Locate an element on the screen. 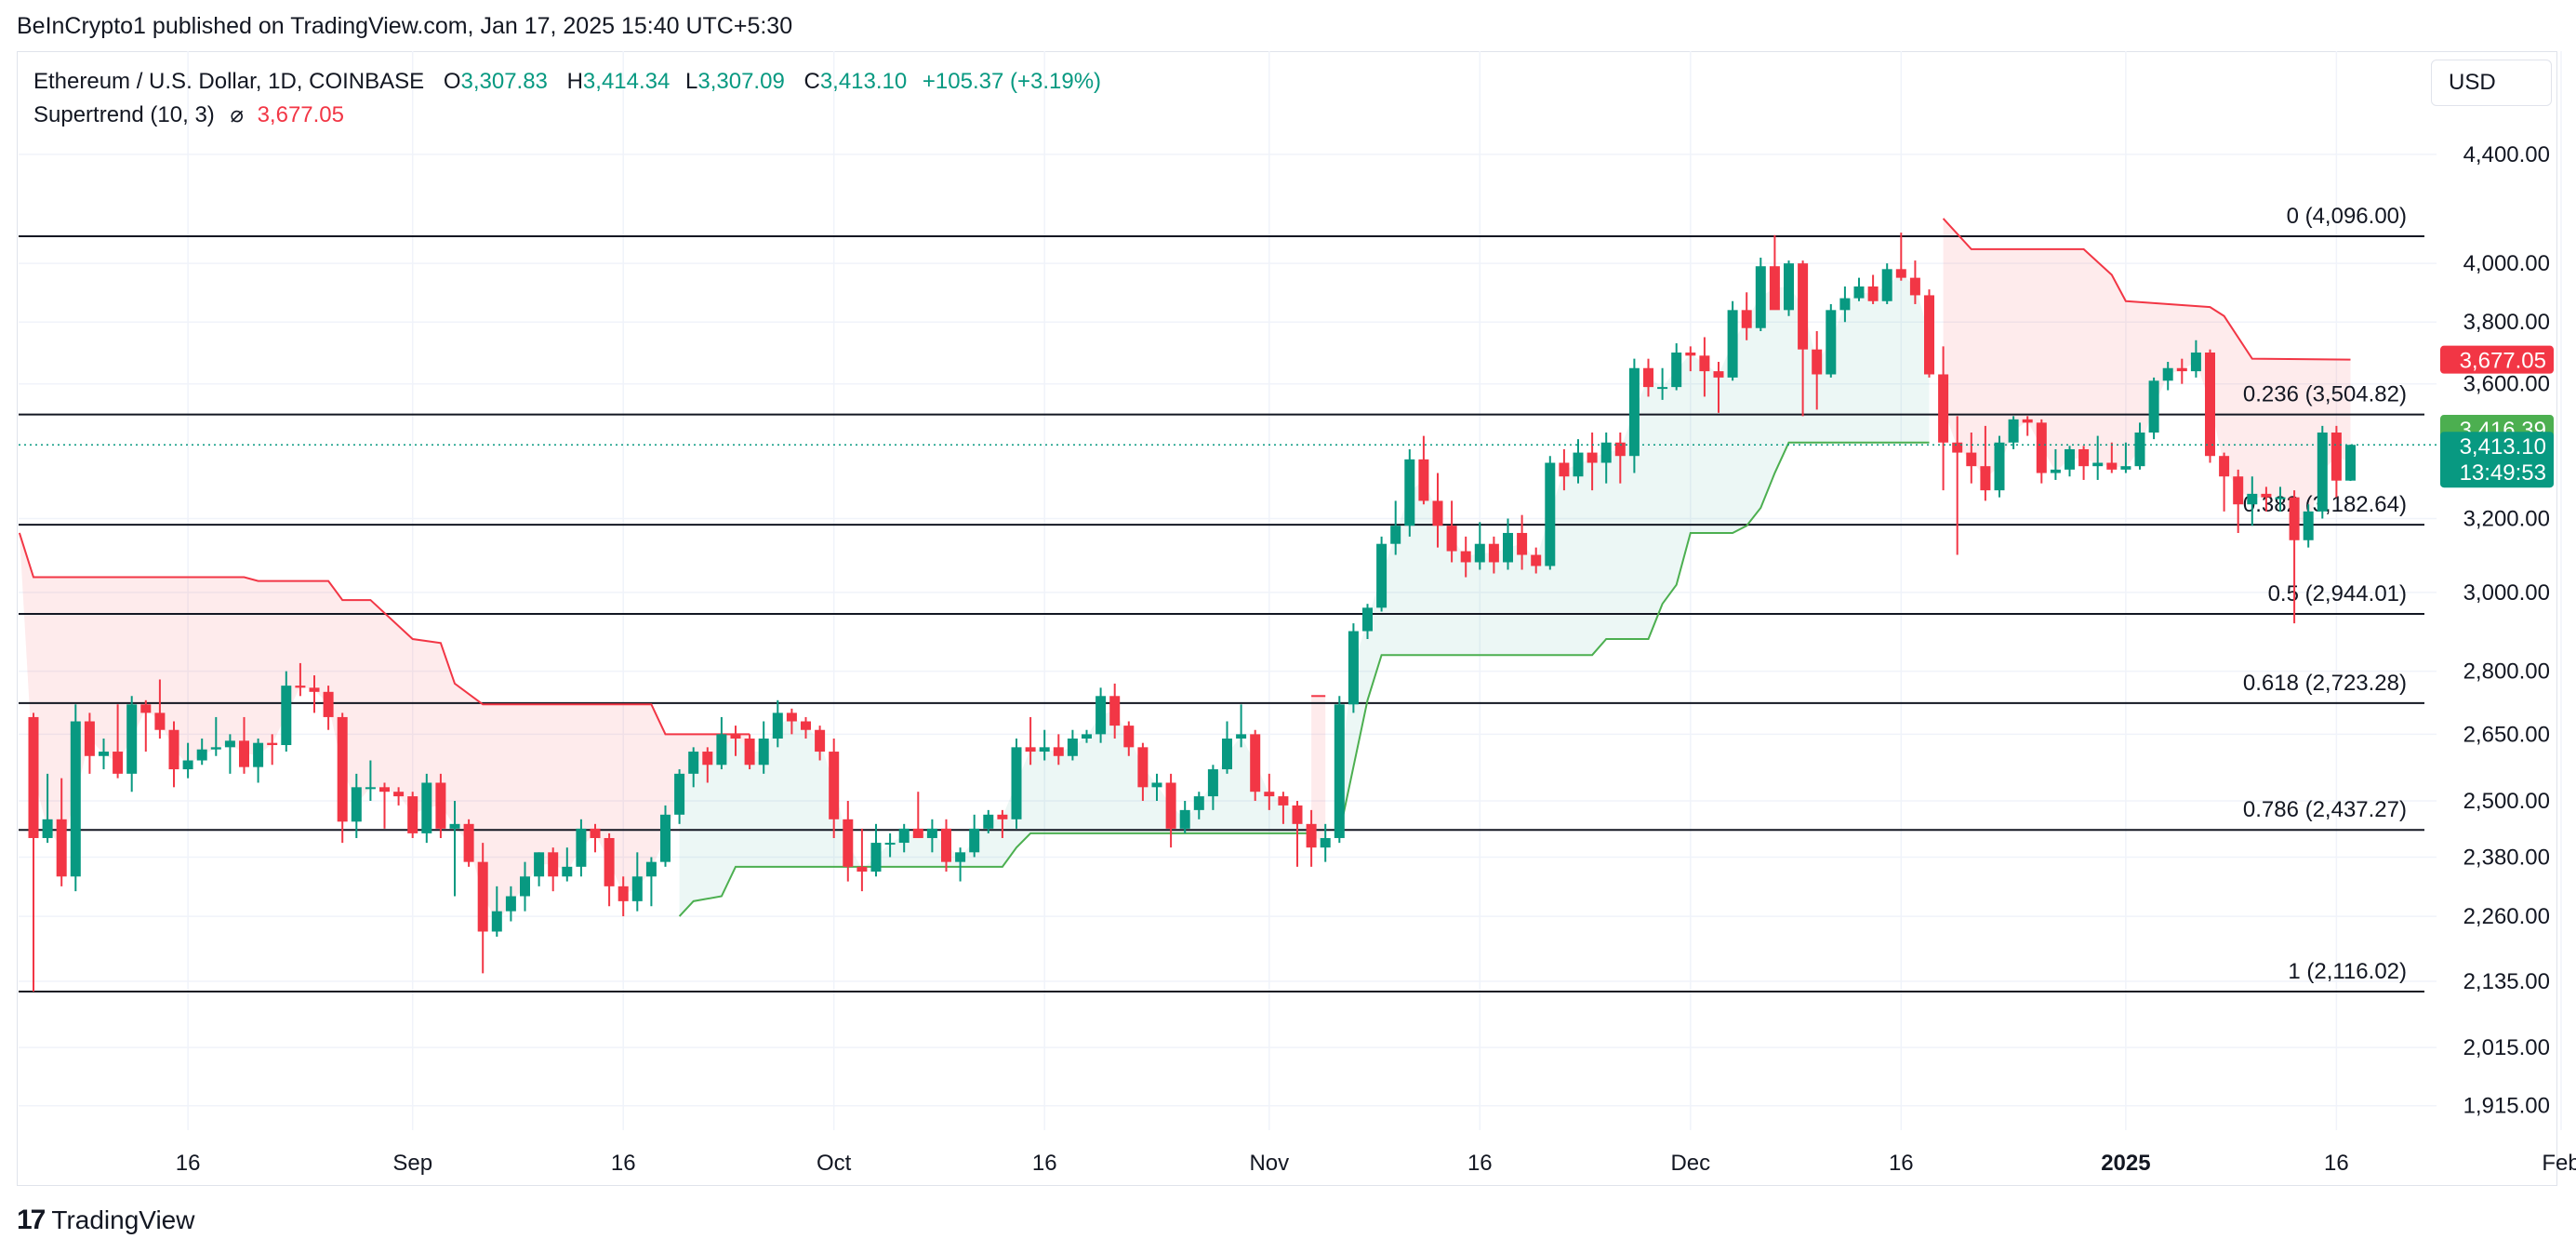 This screenshot has height=1252, width=2576. indicator-row: Supertrend (10, 3) ⌀ 3,677.05 is located at coordinates (567, 115).